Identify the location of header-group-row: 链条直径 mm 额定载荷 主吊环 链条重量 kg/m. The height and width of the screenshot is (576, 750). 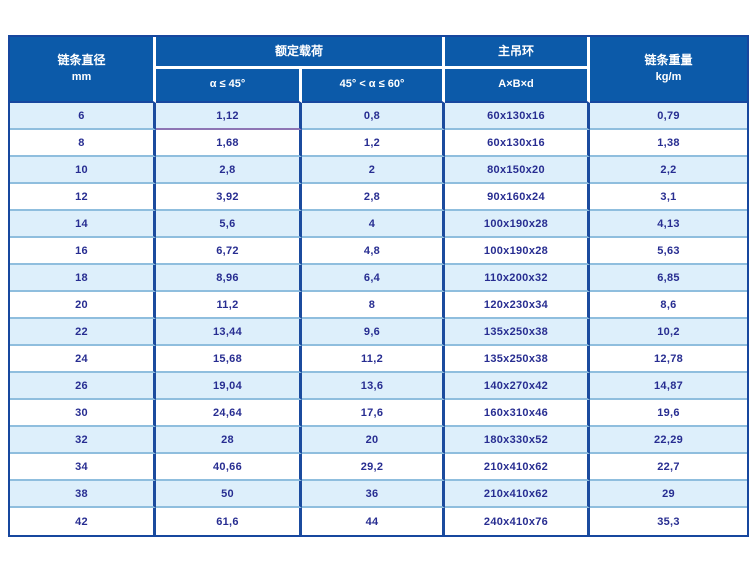
(379, 70).